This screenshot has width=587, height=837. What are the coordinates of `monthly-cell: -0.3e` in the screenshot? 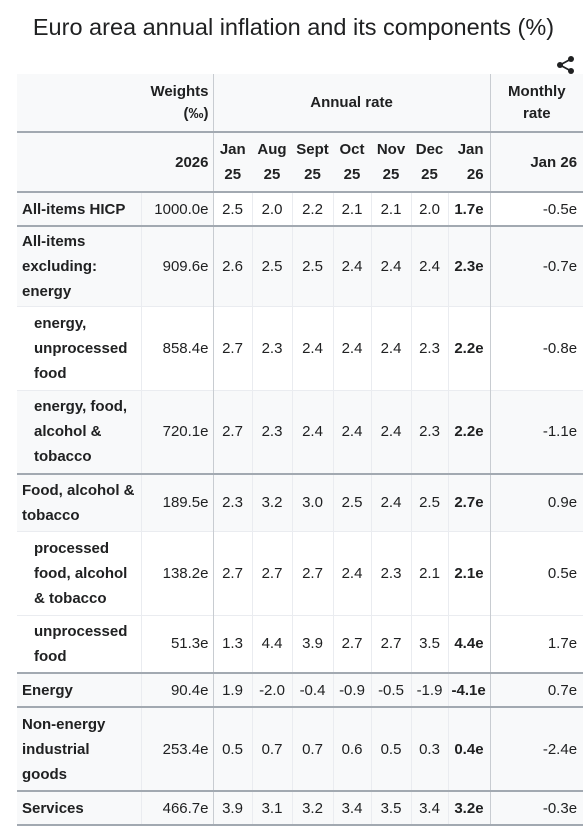 It's located at (536, 808).